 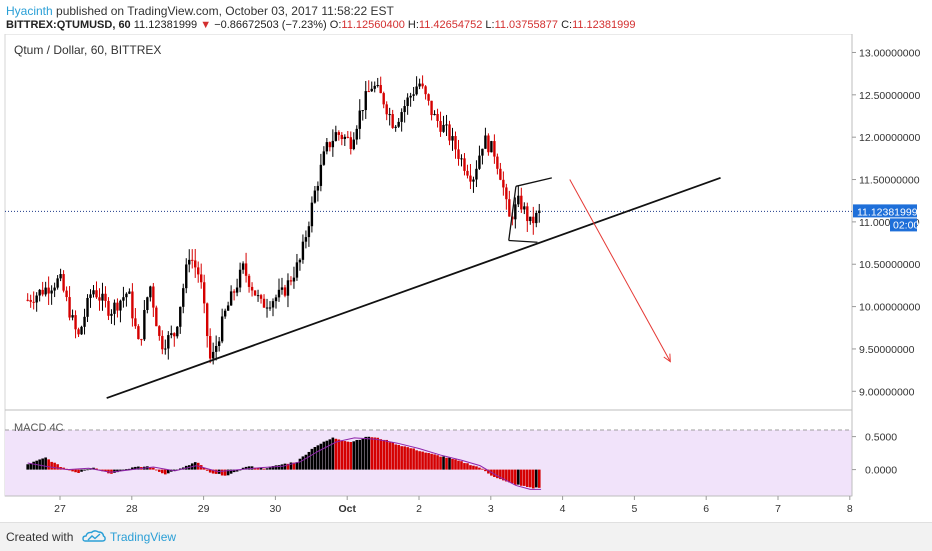 What do you see at coordinates (874, 454) in the screenshot?
I see `macd-scale: 0.5000 0.0000` at bounding box center [874, 454].